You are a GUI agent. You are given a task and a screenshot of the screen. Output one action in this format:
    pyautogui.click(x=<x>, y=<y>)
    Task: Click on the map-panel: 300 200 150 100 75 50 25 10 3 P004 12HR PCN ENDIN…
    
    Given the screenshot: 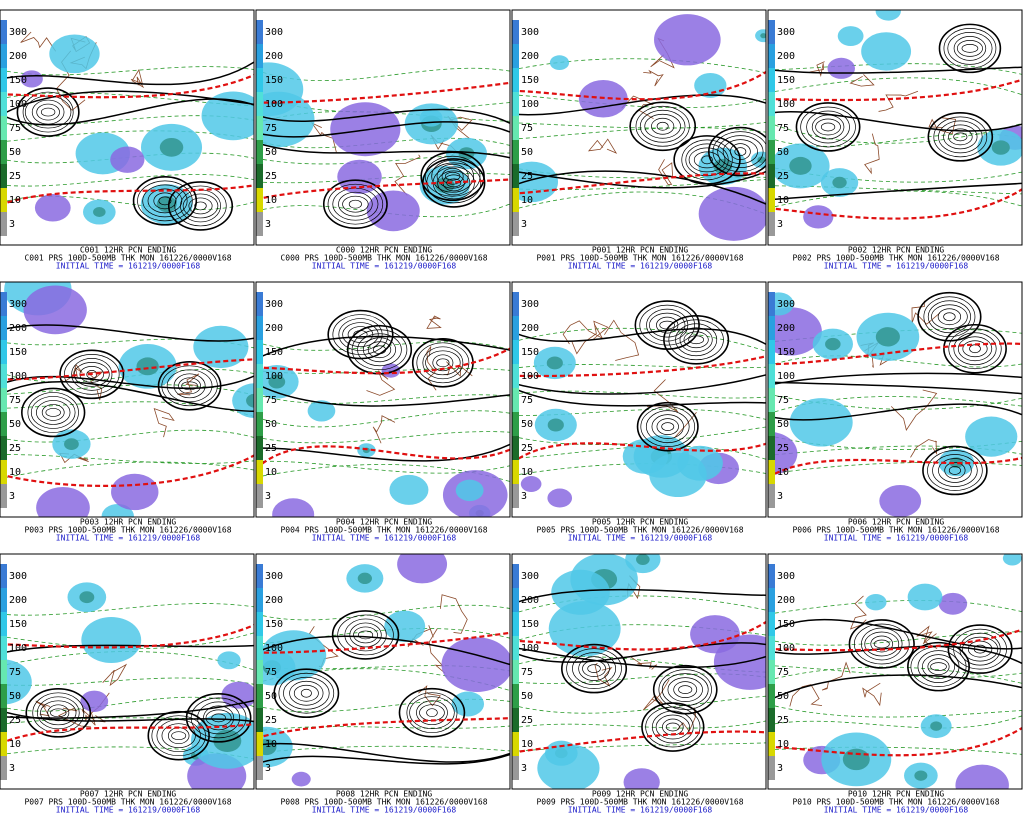 What is the action you would take?
    pyautogui.click(x=383, y=412)
    